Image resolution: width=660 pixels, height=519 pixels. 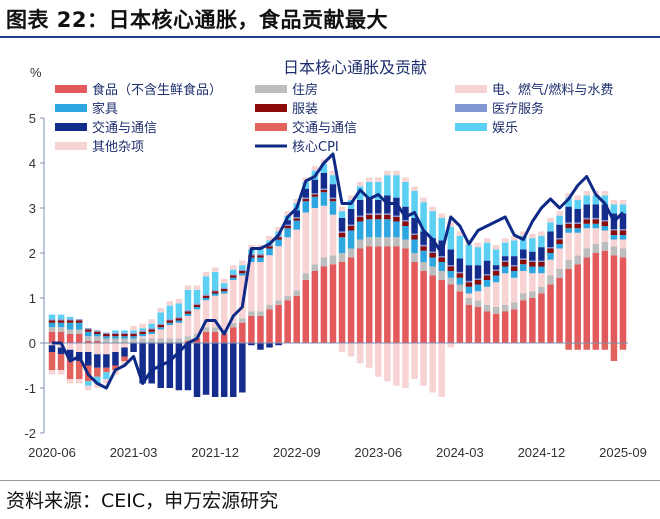 What do you see at coordinates (197, 20) in the screenshot?
I see `page-title: 图表 22：日本核心通胀，食品贡献最大` at bounding box center [197, 20].